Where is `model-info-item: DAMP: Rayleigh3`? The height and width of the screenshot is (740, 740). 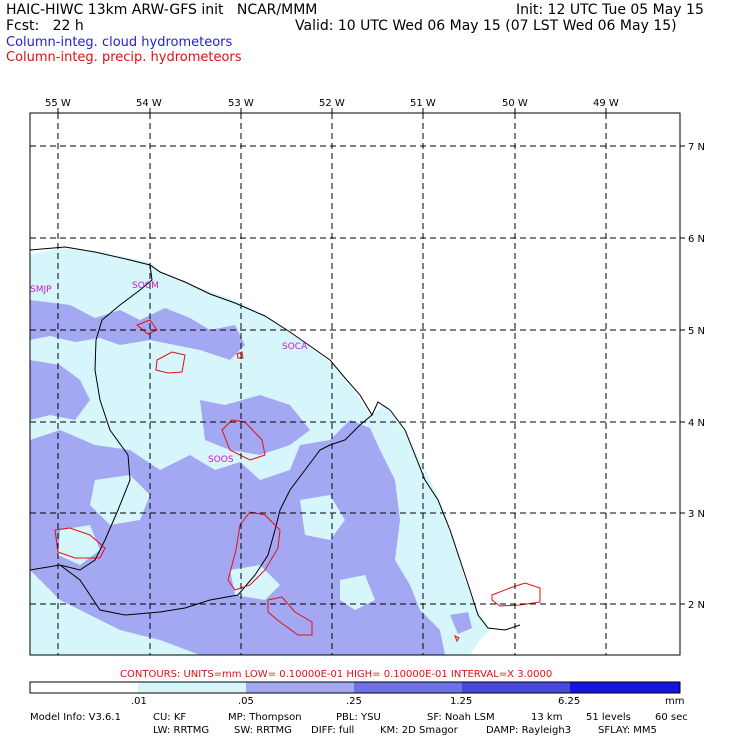 model-info-item: DAMP: Rayleigh3 is located at coordinates (528, 730).